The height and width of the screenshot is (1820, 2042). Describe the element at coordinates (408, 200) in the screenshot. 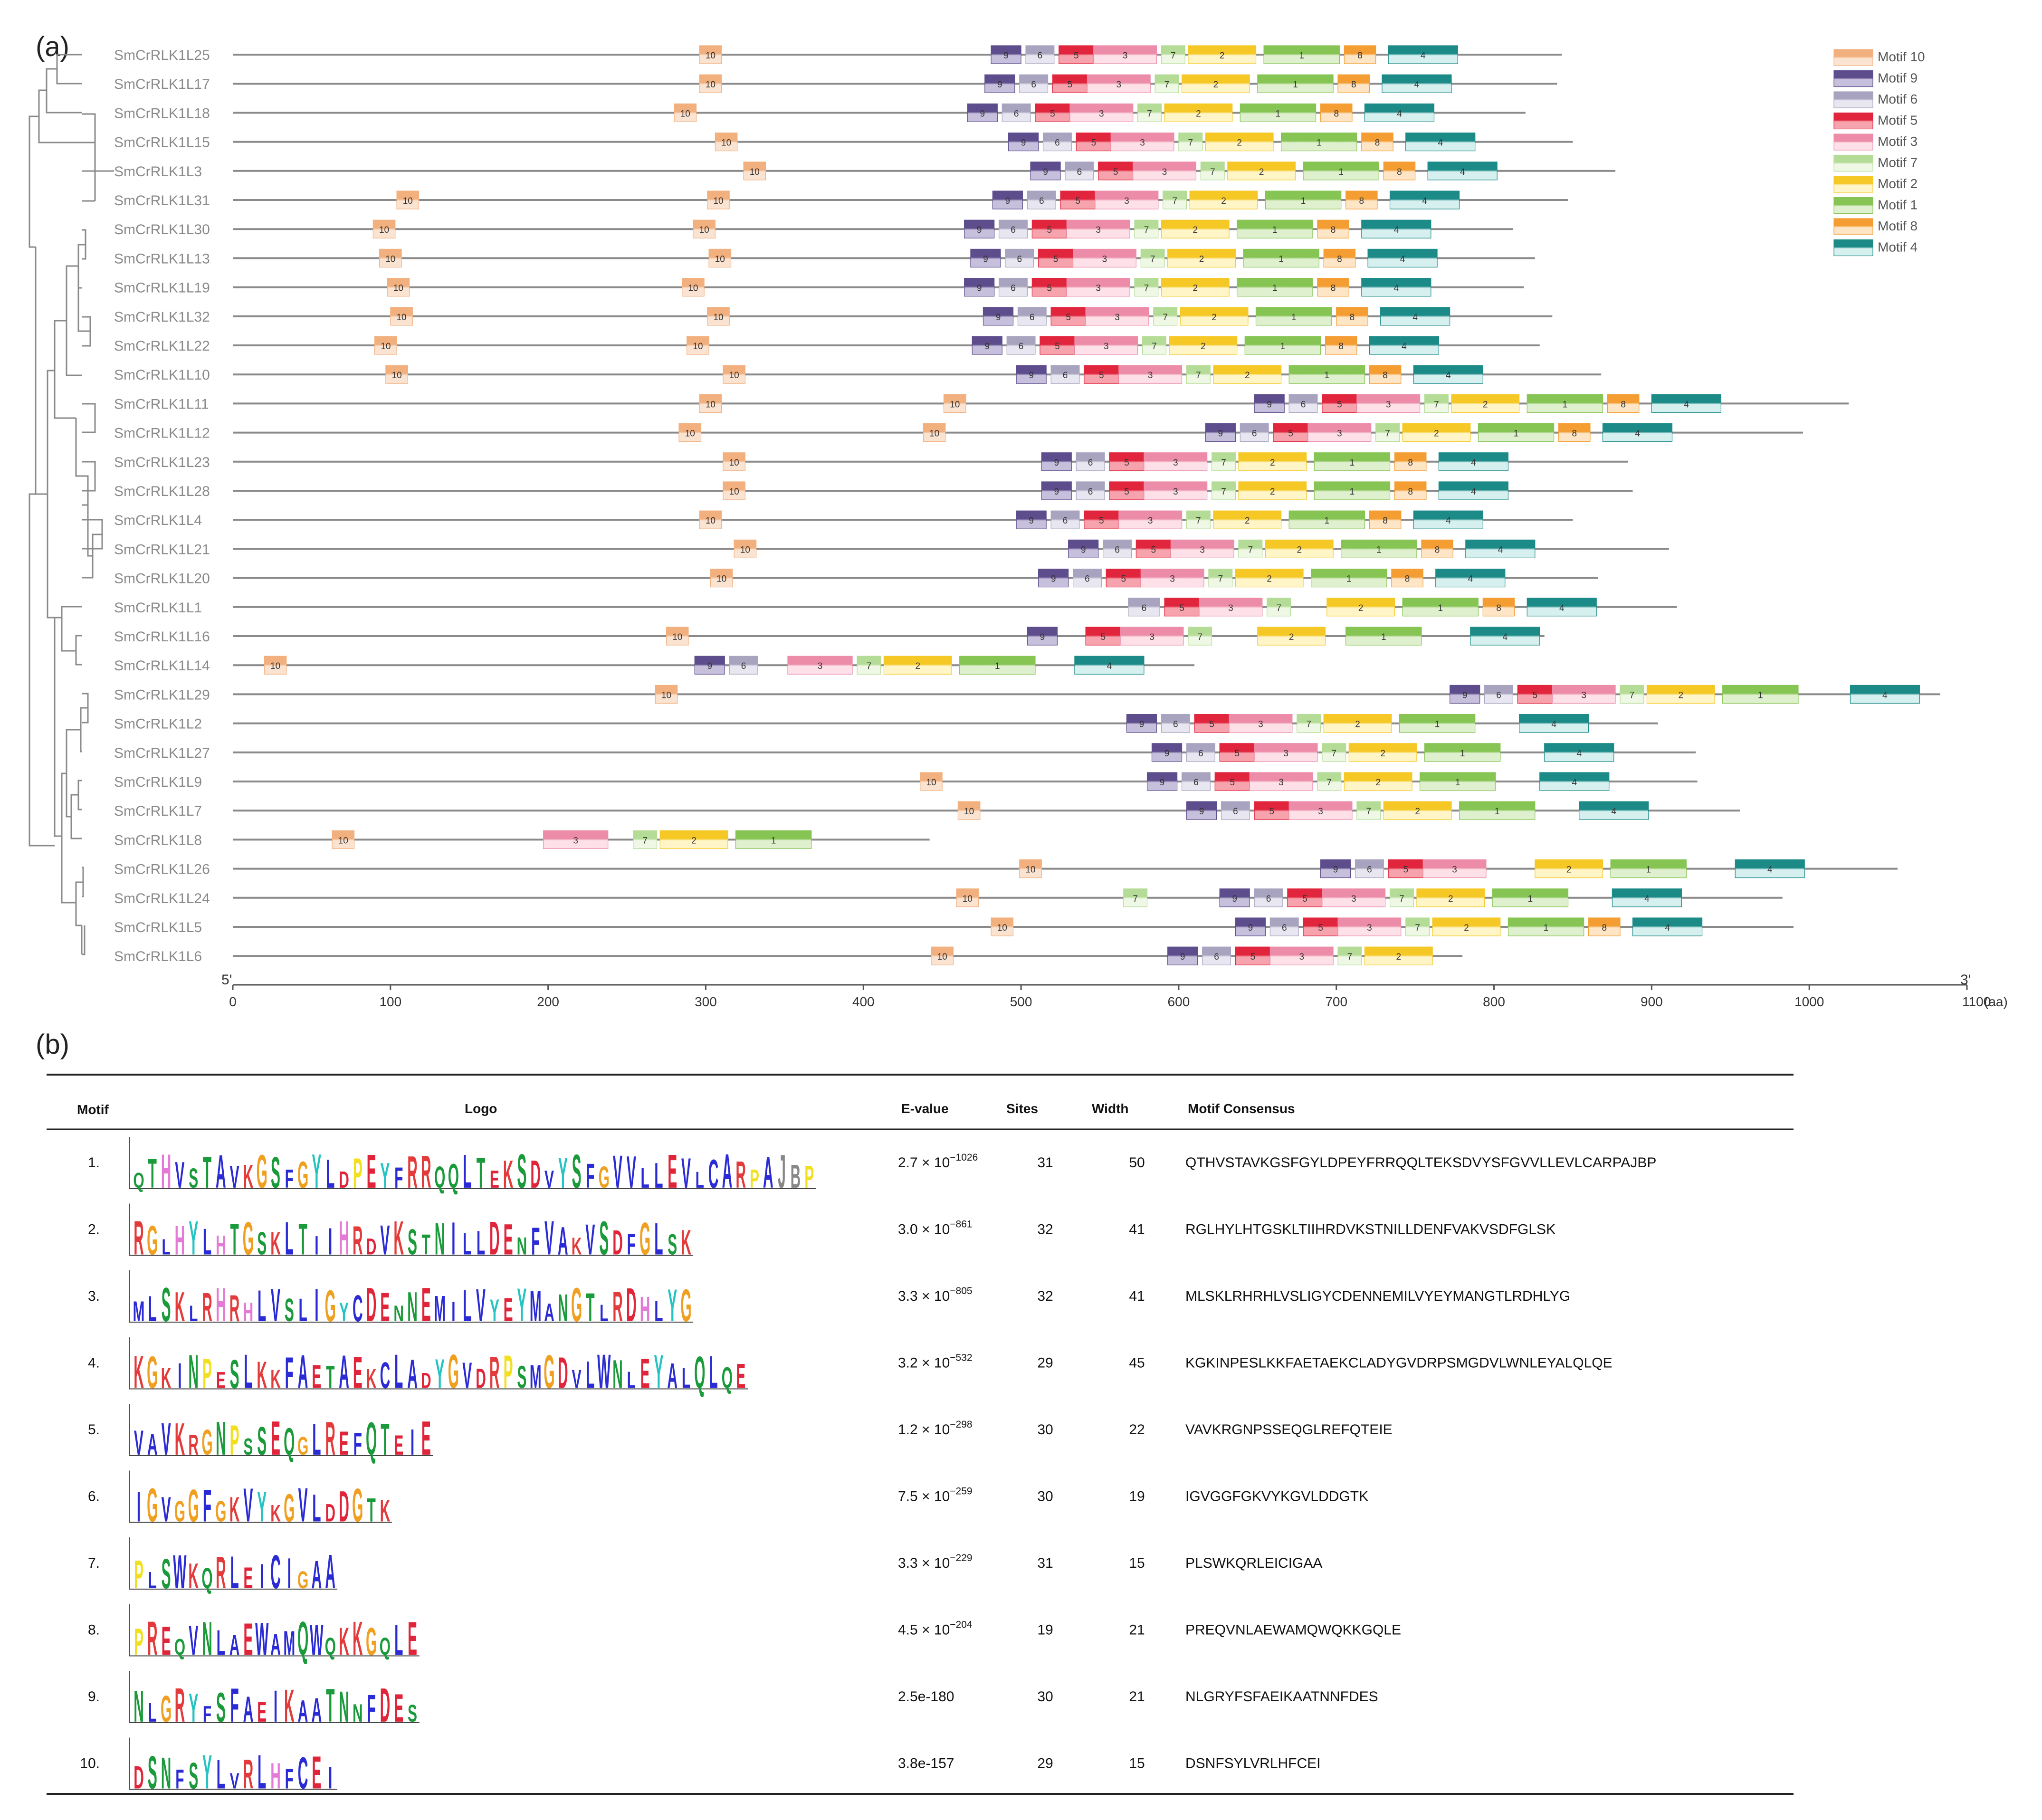

I see `motif-10-box: 10` at that location.